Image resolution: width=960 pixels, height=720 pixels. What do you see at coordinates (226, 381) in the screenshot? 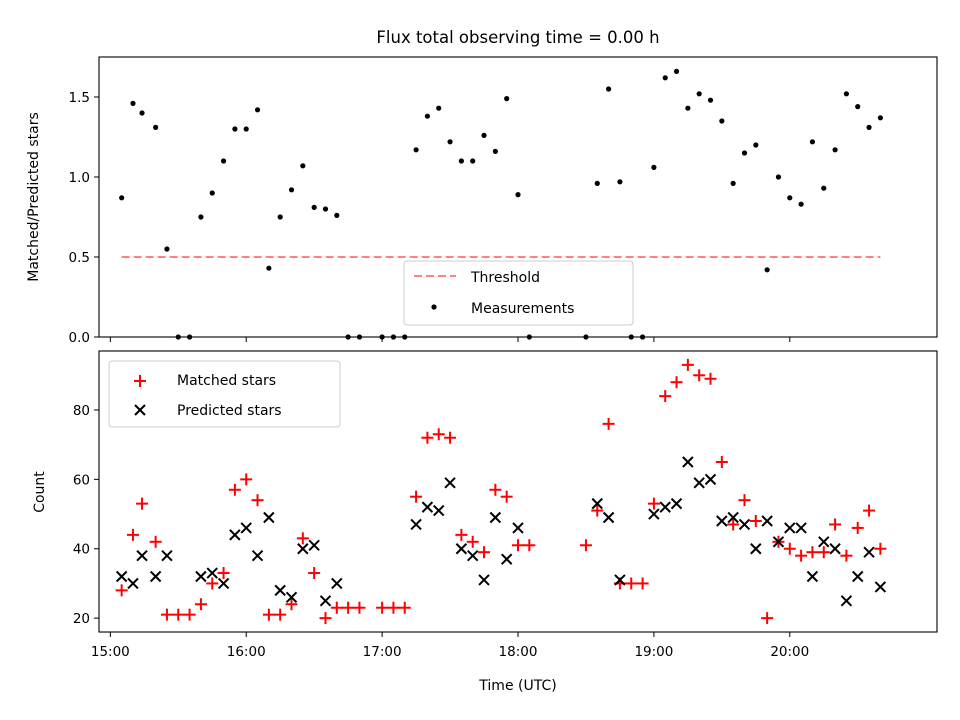
I see `legend-matched-label: Matched stars` at bounding box center [226, 381].